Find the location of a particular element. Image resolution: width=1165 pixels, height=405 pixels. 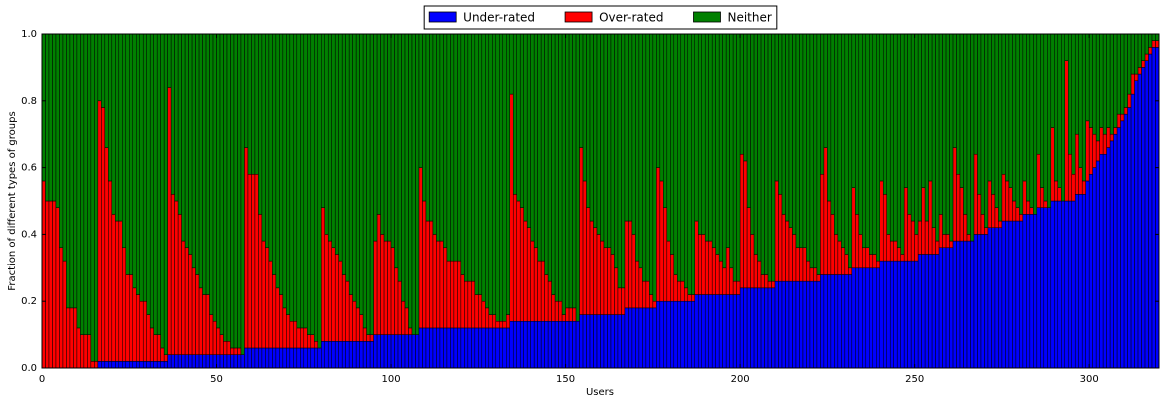

legend-swatch is located at coordinates (578, 17).